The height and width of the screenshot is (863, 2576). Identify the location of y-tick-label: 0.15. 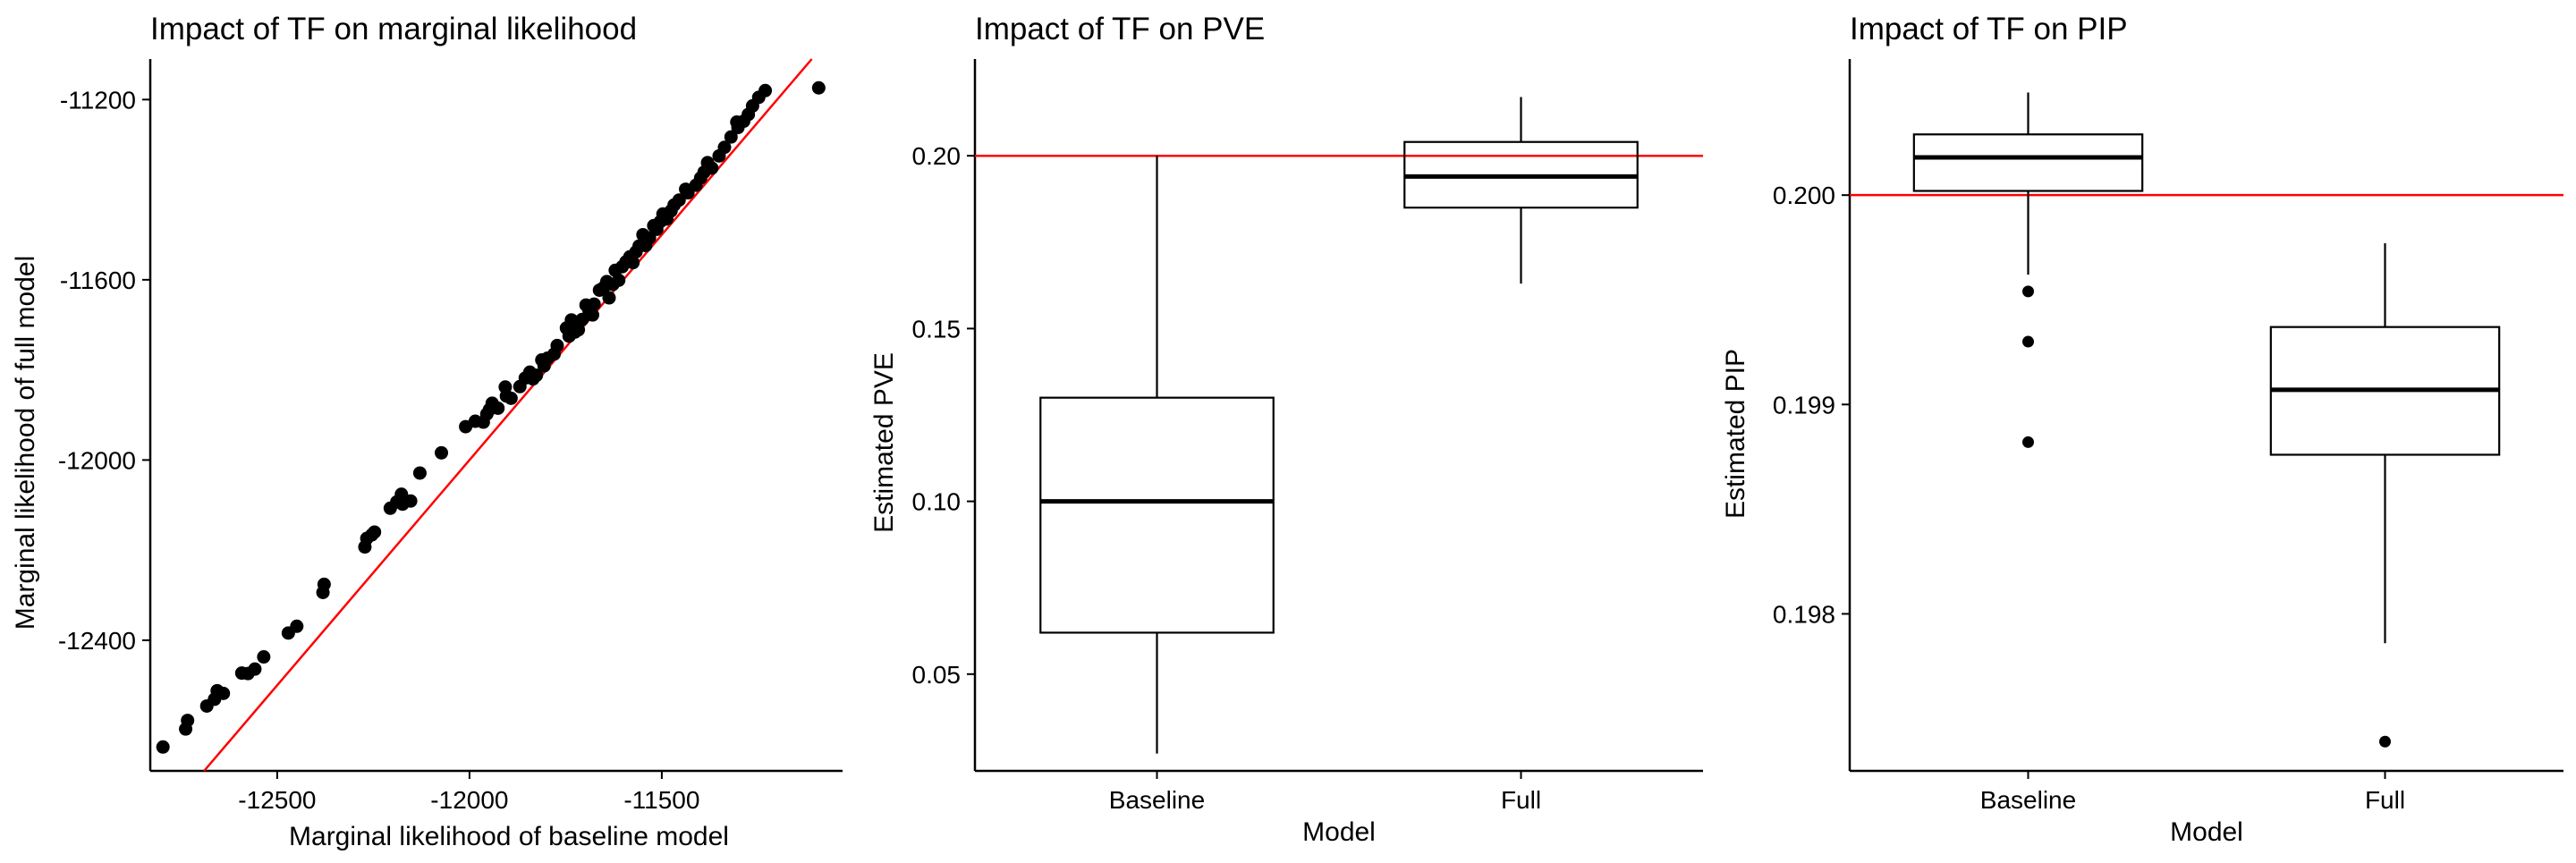
(937, 329).